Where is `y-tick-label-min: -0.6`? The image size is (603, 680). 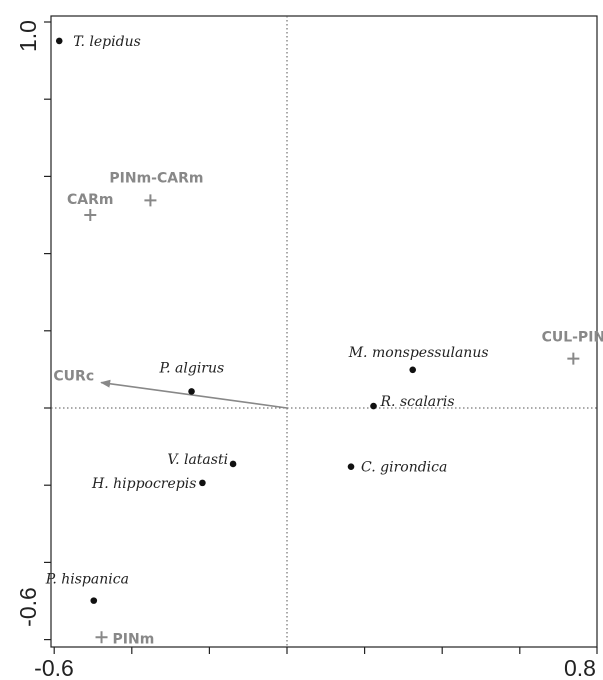
y-tick-label-min: -0.6 is located at coordinates (28, 607).